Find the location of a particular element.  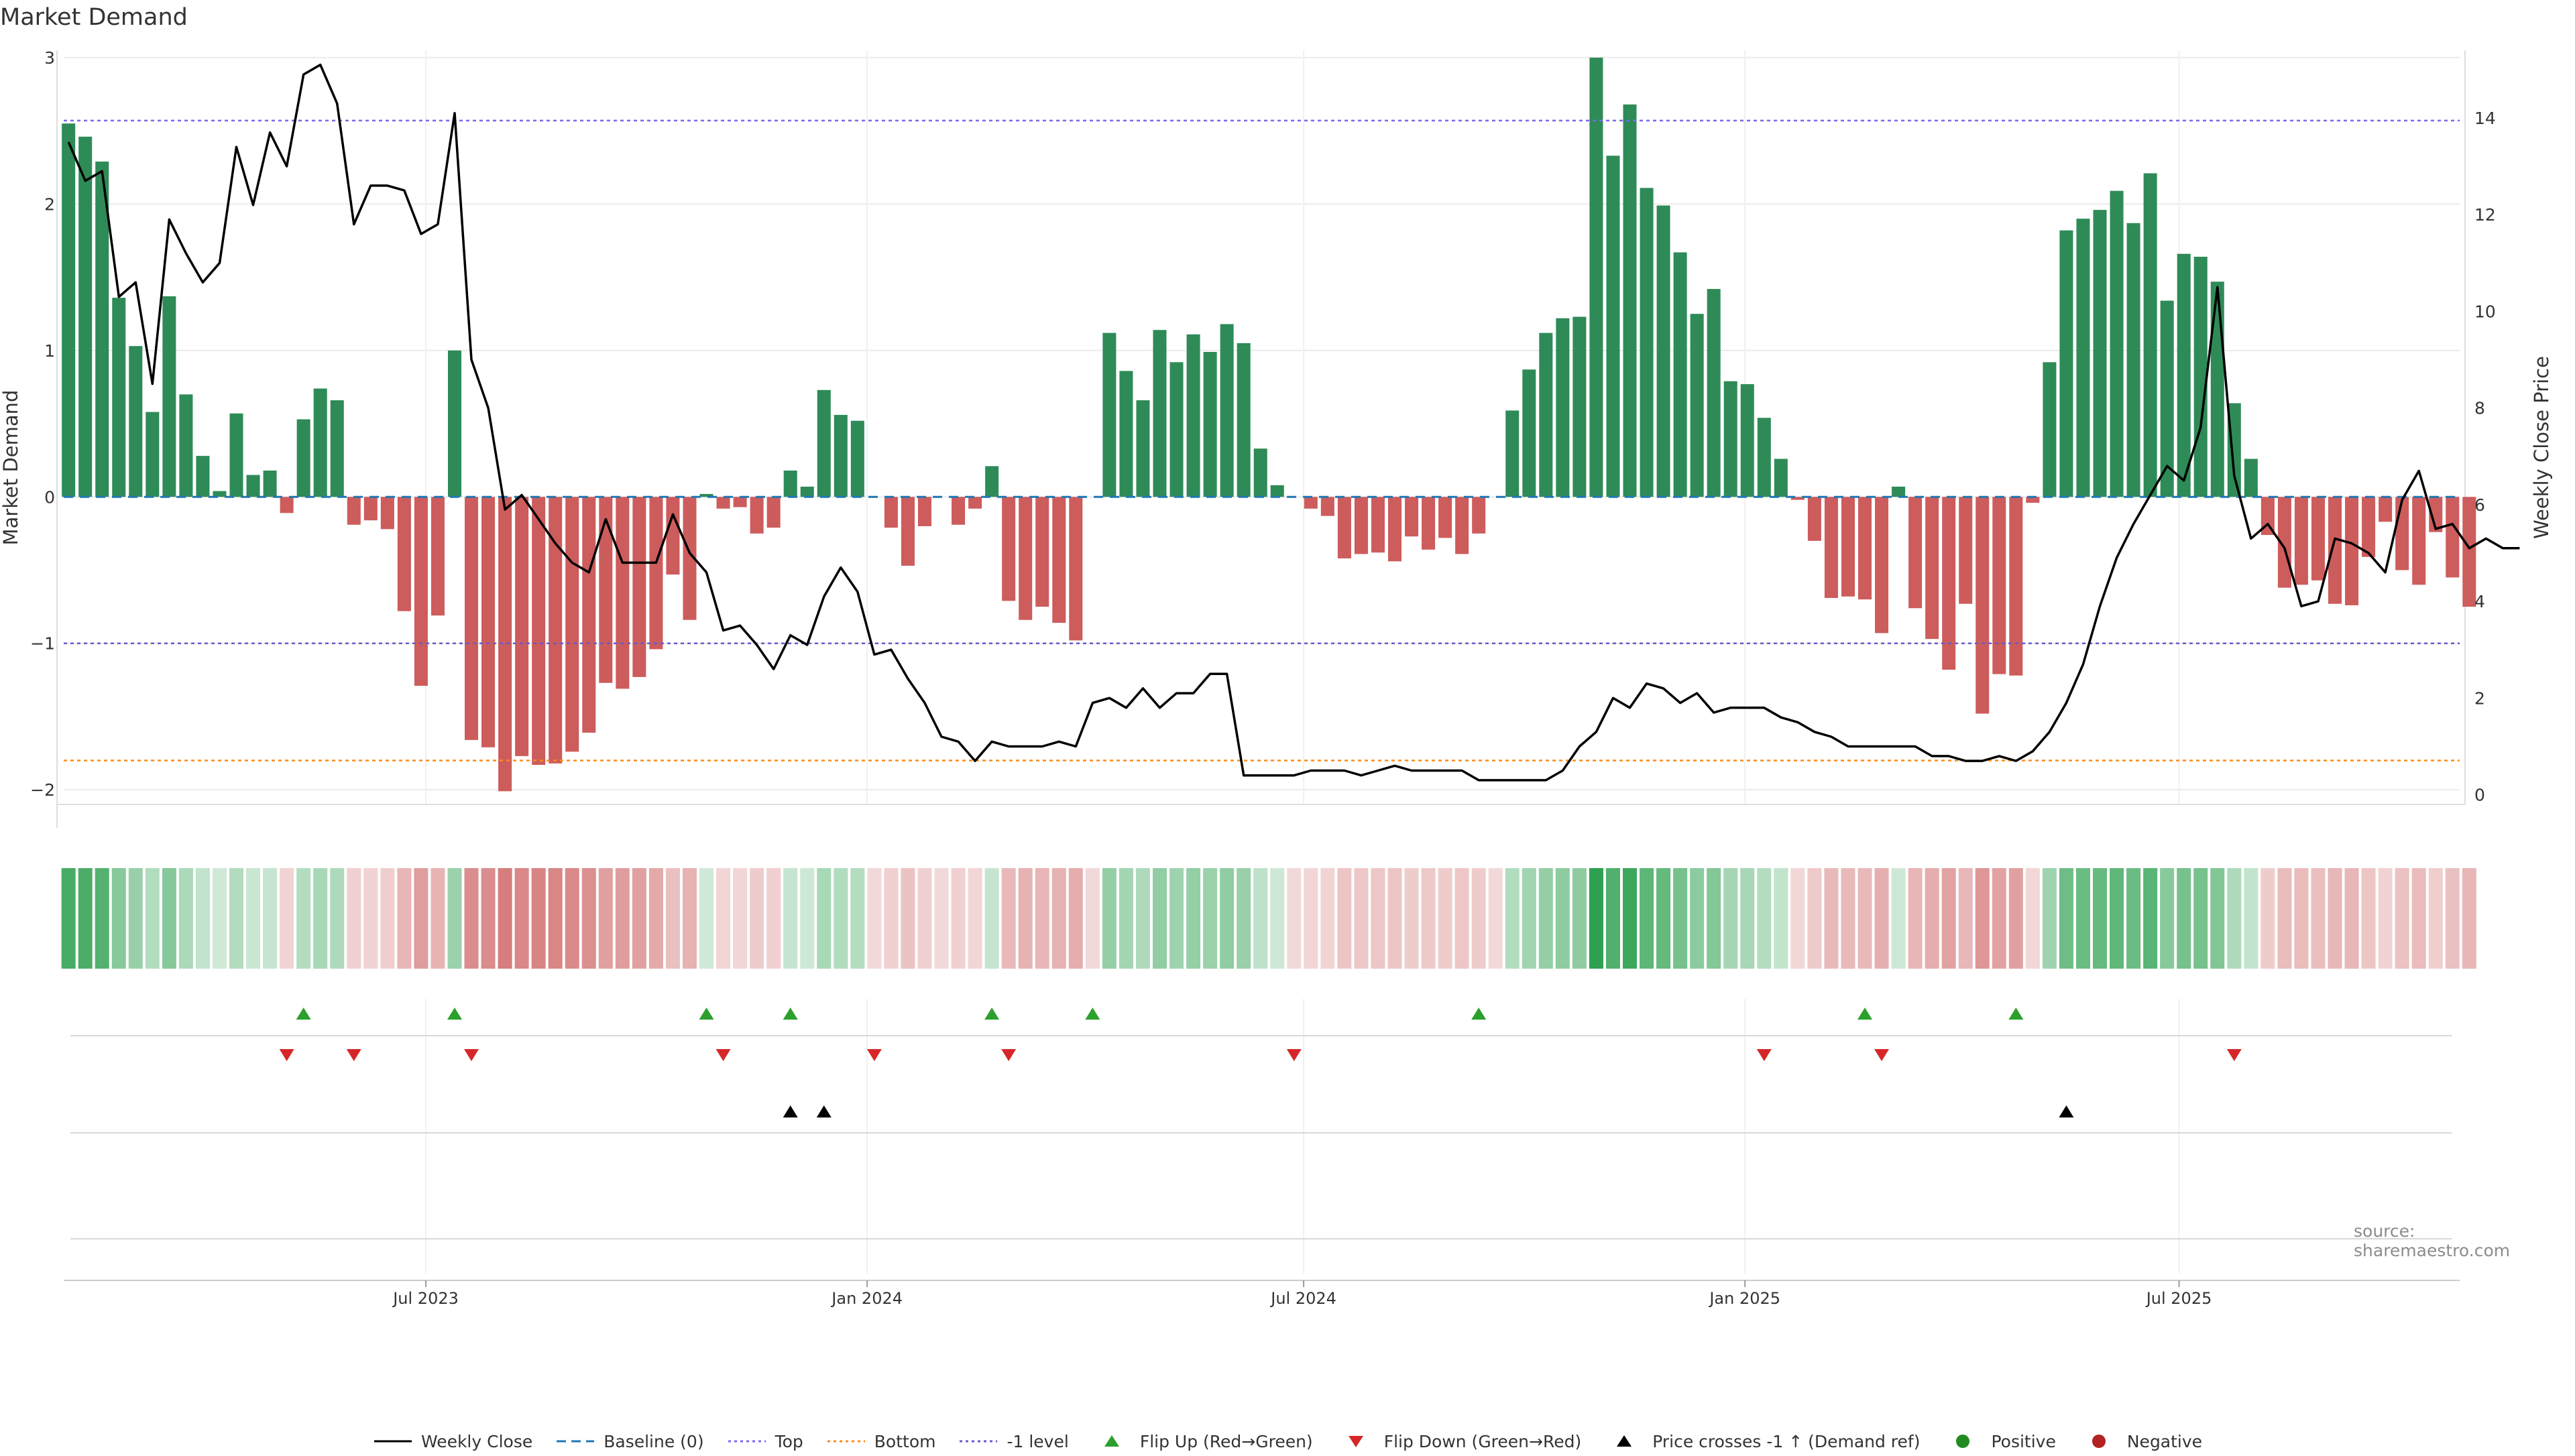

right-y-tick-label: 6 is located at coordinates (2479, 505).